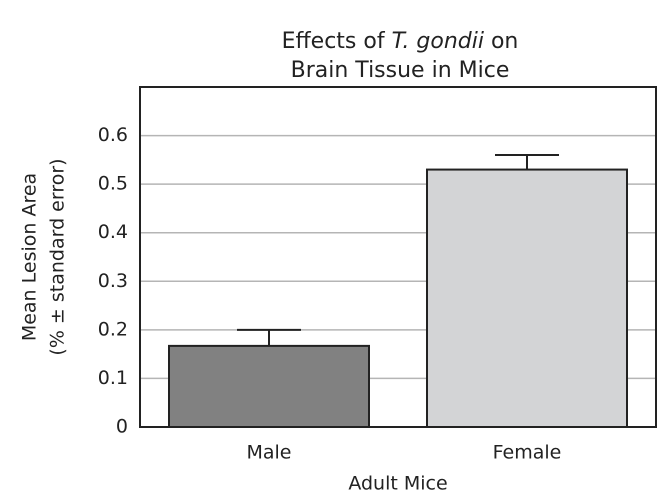 The width and height of the screenshot is (657, 500). What do you see at coordinates (122, 427) in the screenshot?
I see `y-tick-label: 0` at bounding box center [122, 427].